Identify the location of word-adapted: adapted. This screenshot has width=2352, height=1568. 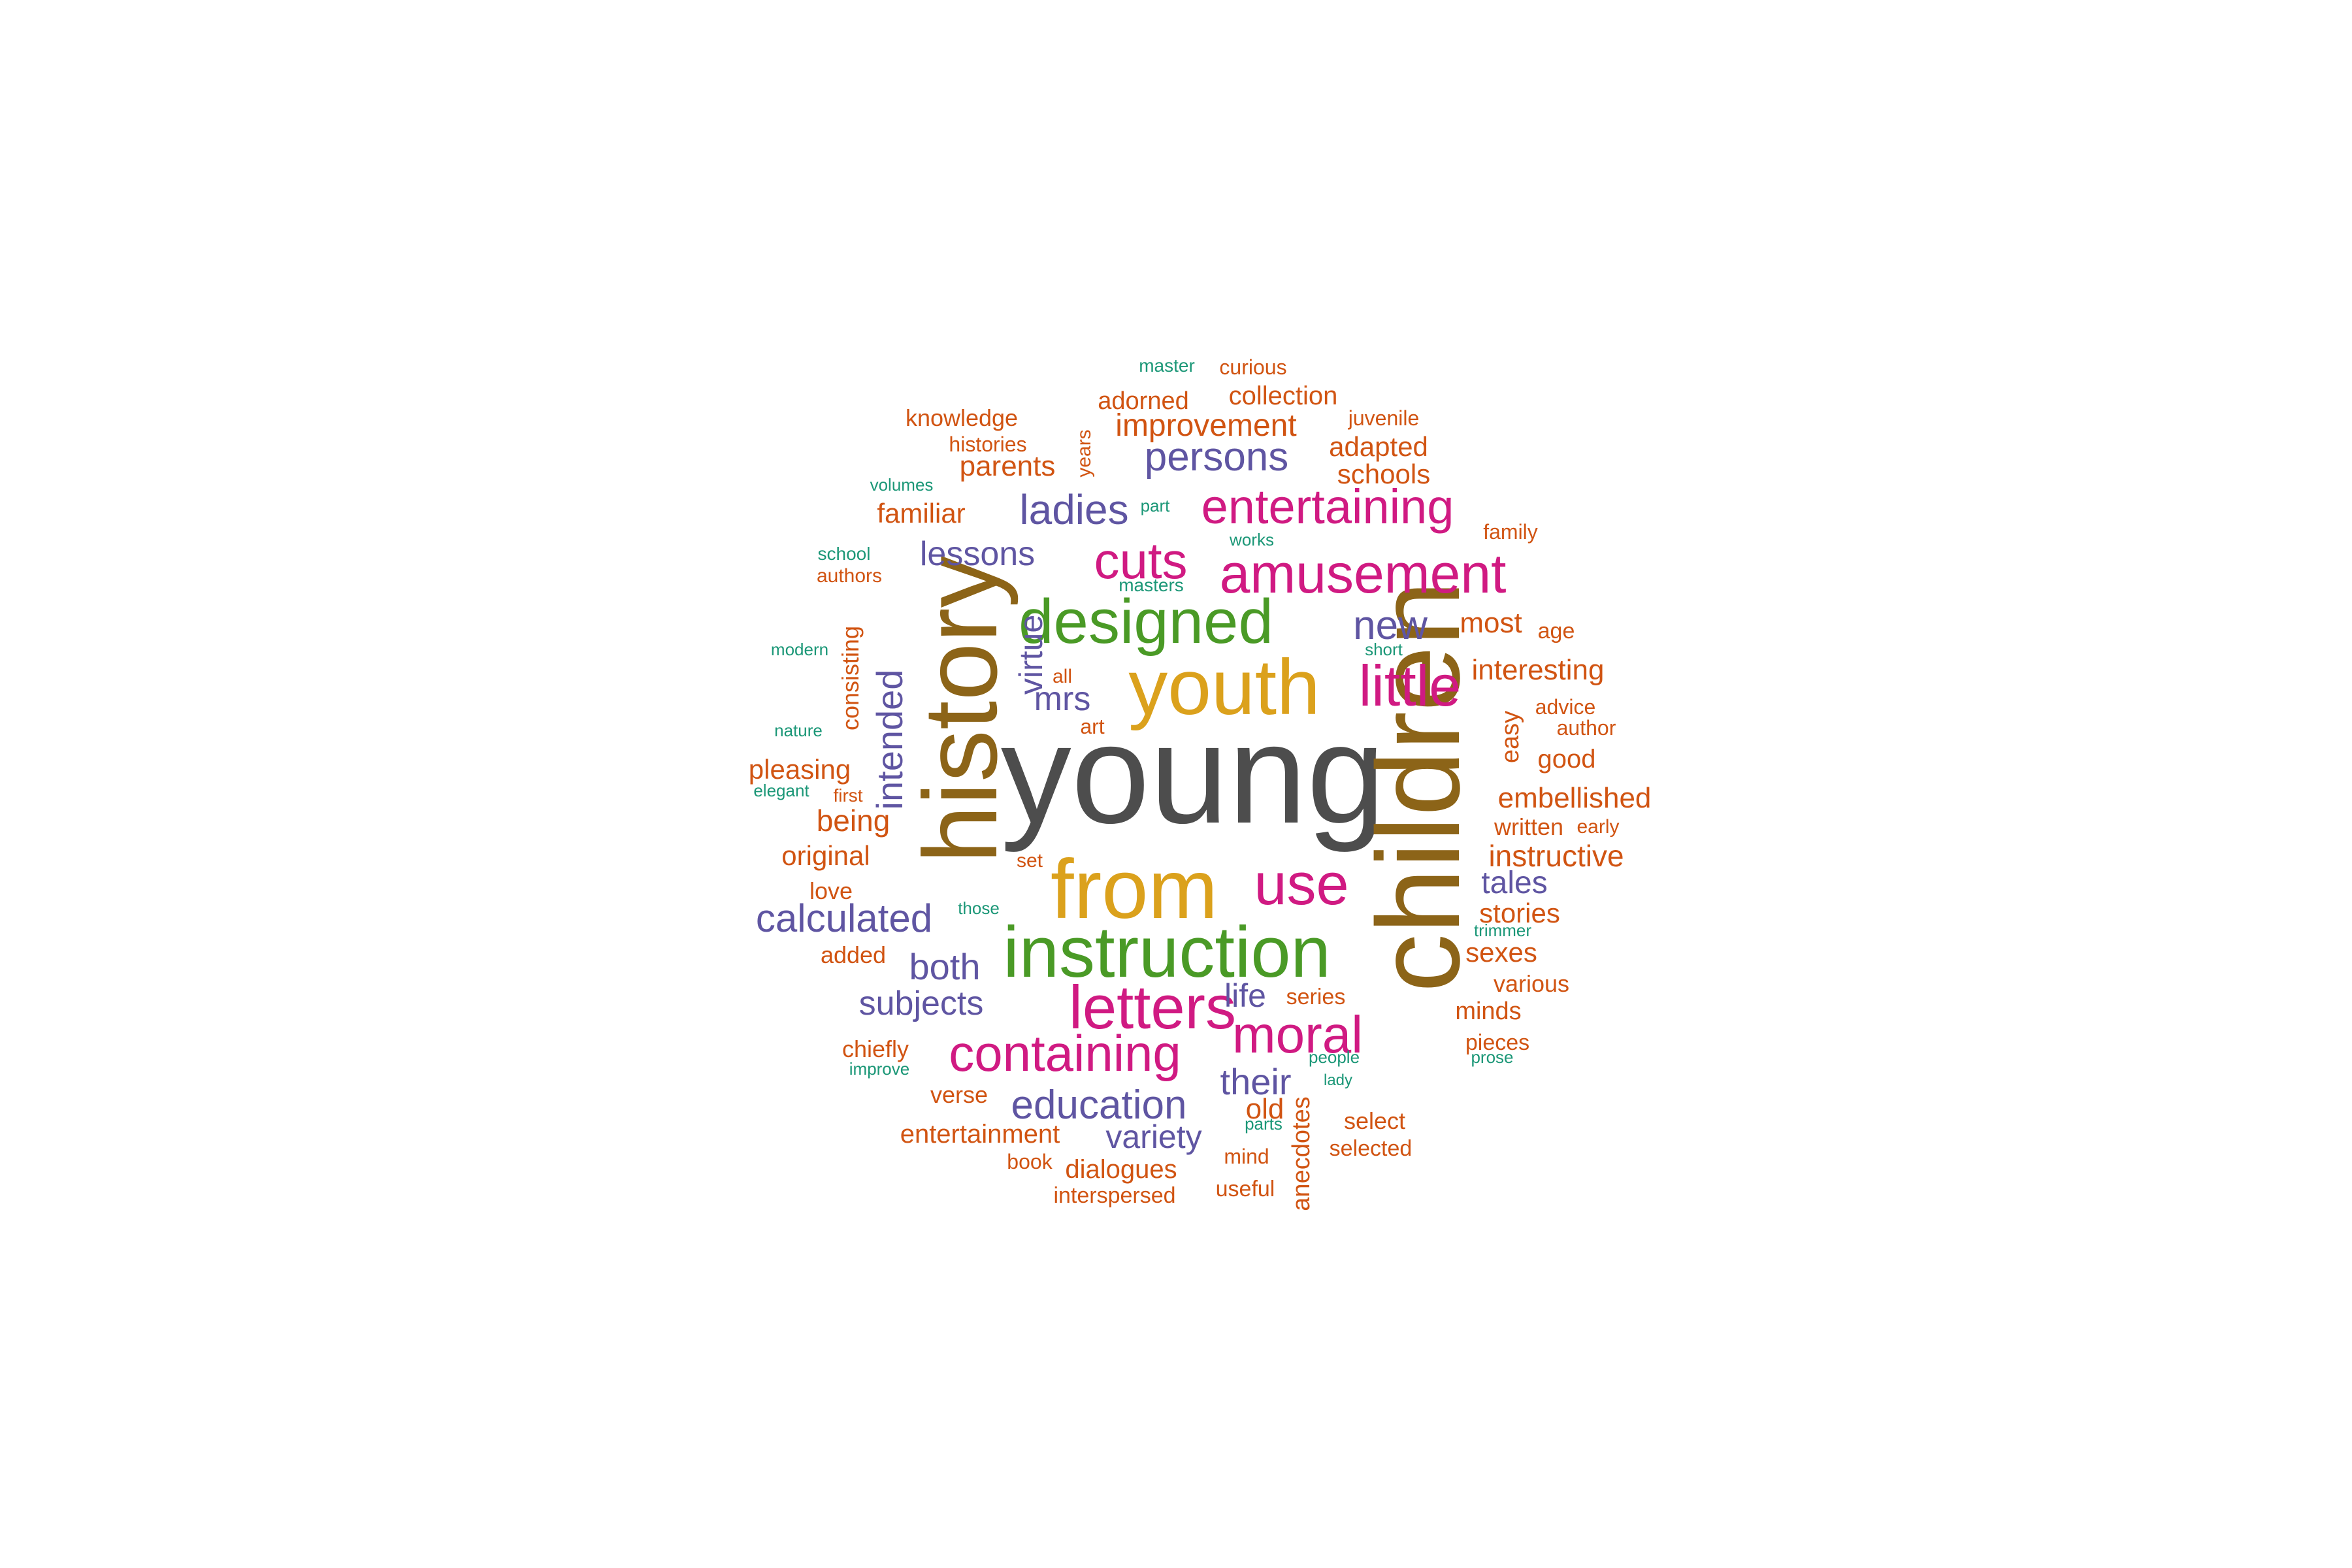
(1378, 446).